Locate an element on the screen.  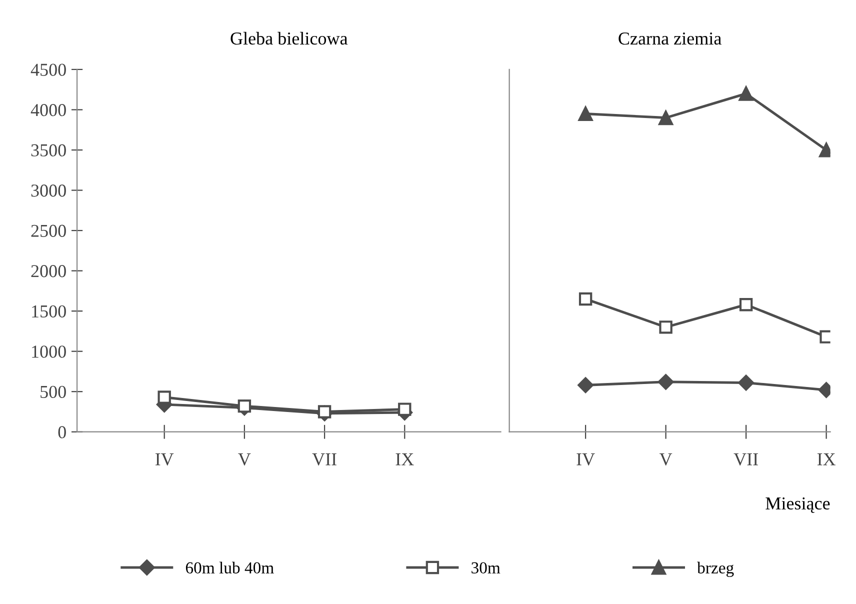
y-tick-label: 2500 is located at coordinates (48, 230).